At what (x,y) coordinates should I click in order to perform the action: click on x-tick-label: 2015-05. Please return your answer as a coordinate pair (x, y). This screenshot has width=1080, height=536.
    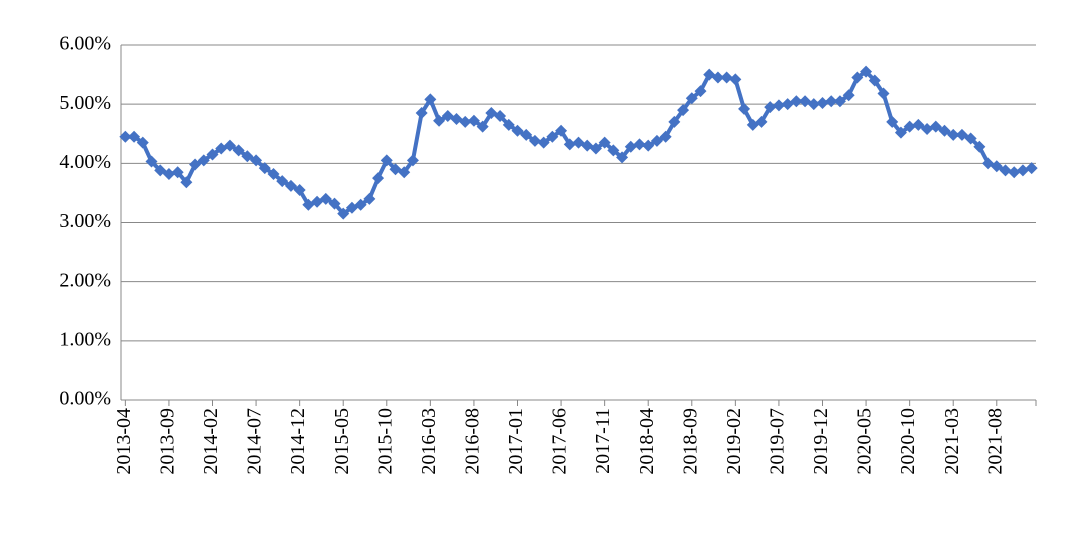
    Looking at the image, I should click on (342, 441).